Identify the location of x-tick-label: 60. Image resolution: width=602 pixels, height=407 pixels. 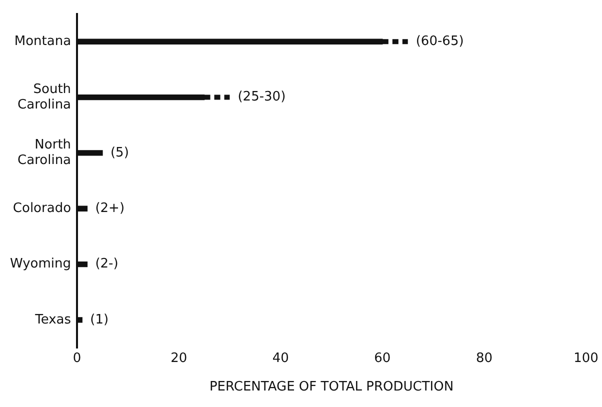
(382, 358).